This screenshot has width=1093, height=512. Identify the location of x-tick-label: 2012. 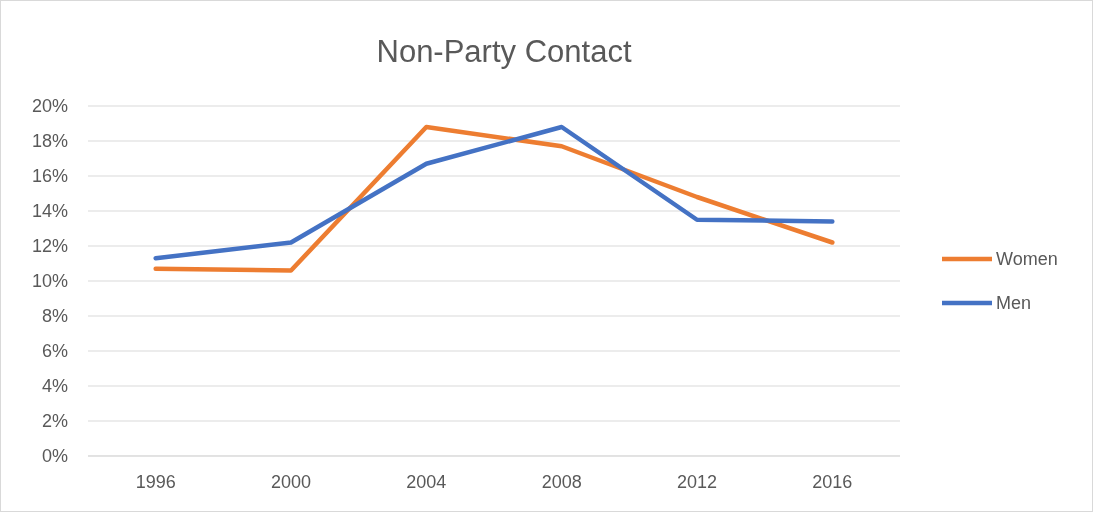
(697, 482).